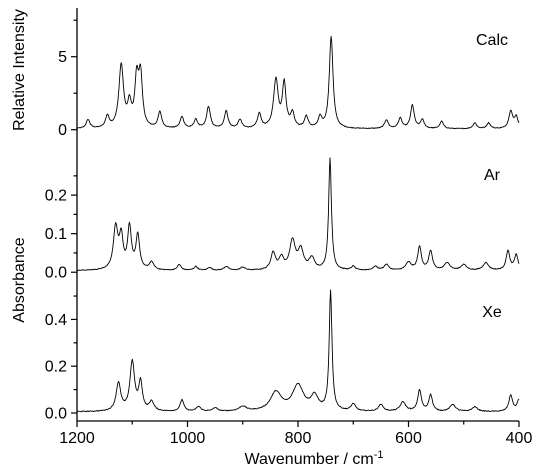 Image resolution: width=534 pixels, height=470 pixels. Describe the element at coordinates (314, 458) in the screenshot. I see `x-axis-title: Wavenumber / cm-1` at that location.